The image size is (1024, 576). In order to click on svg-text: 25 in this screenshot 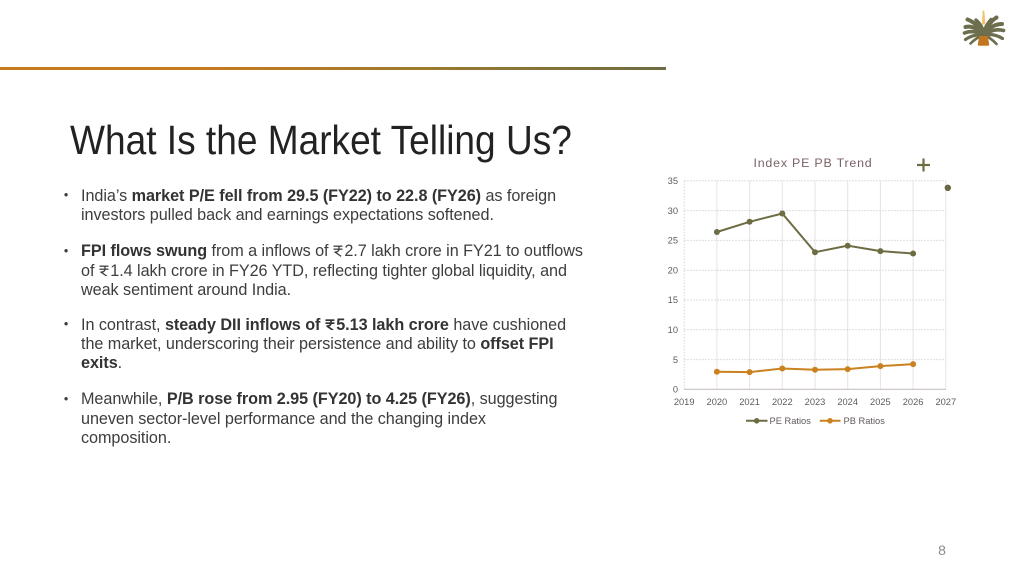, I will do `click(673, 241)`.